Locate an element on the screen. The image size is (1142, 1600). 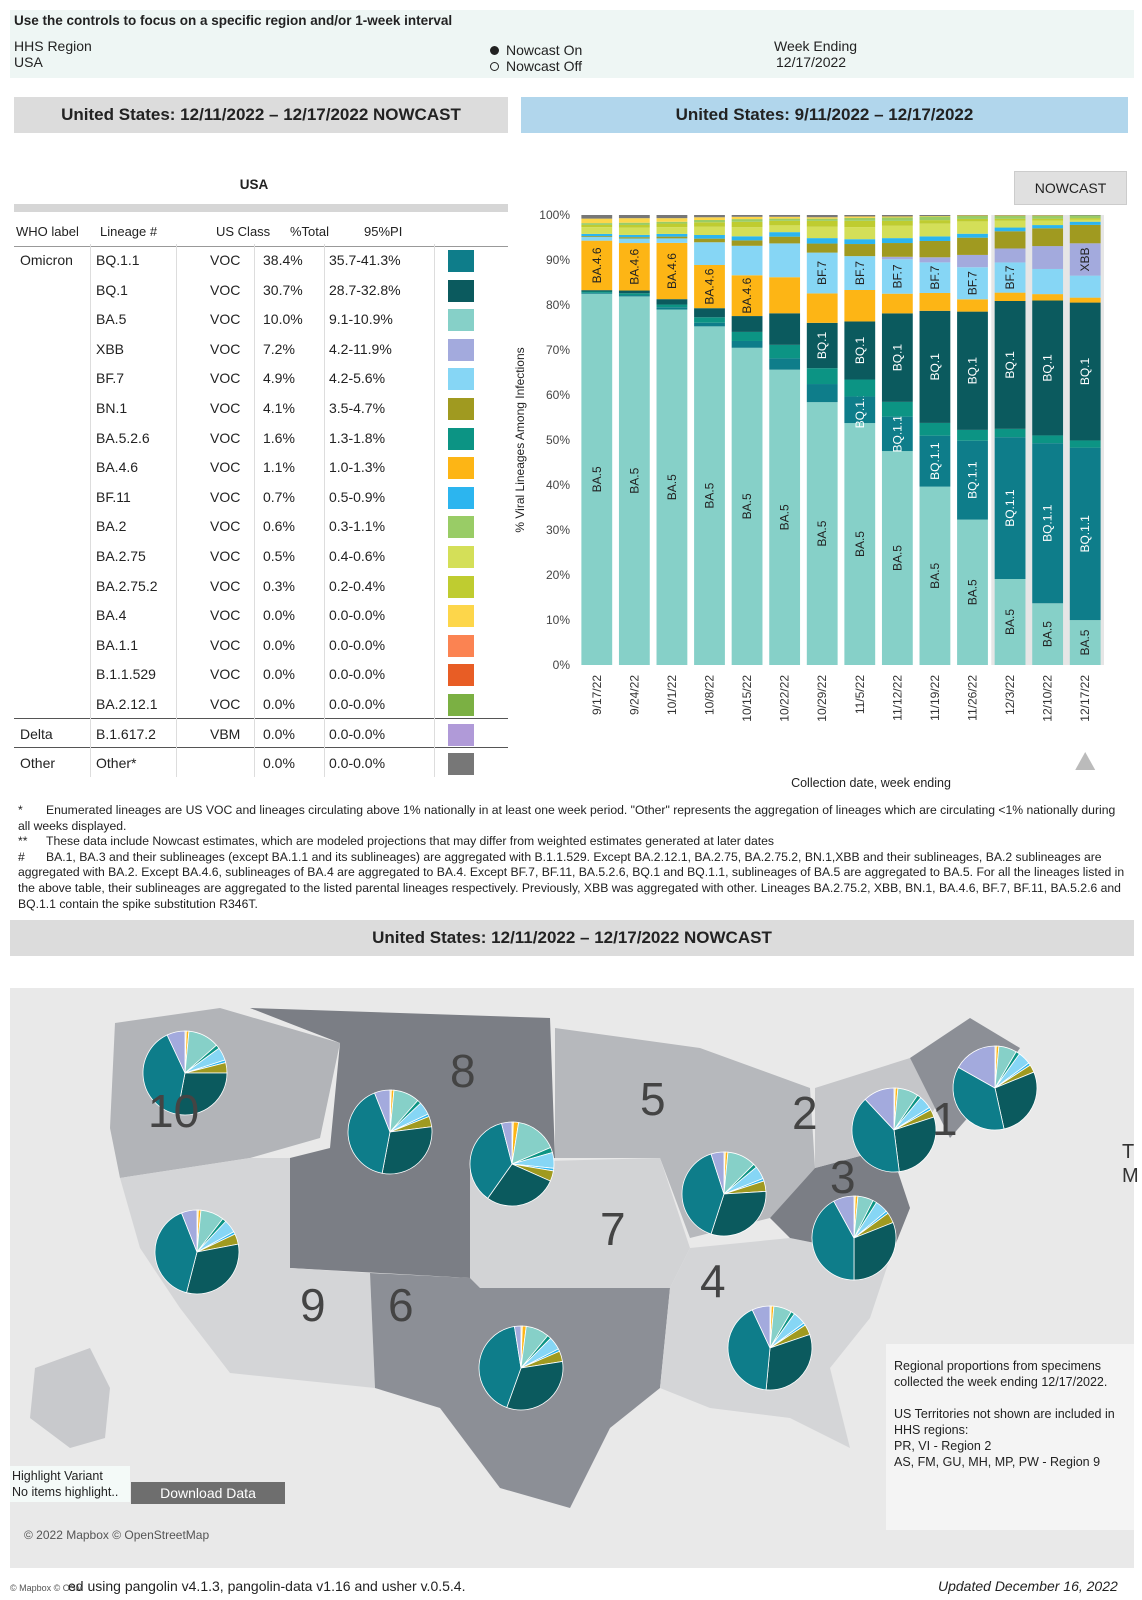
table-row: BA.2 VOC 0.6% 0.3-1.1% is located at coordinates (261, 525).